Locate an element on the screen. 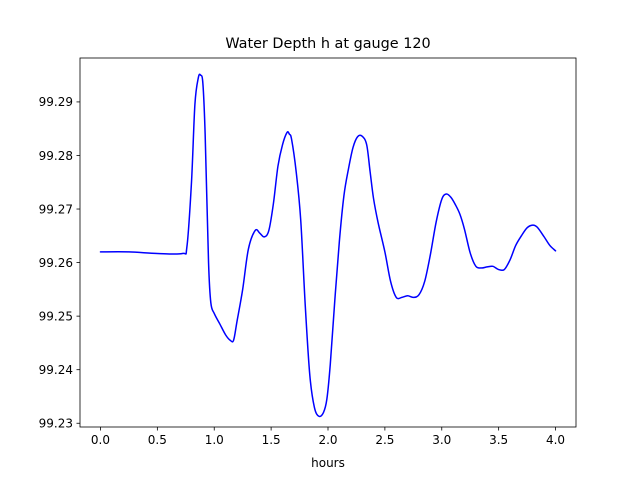  x-tick-label: 2.5 is located at coordinates (384, 440).